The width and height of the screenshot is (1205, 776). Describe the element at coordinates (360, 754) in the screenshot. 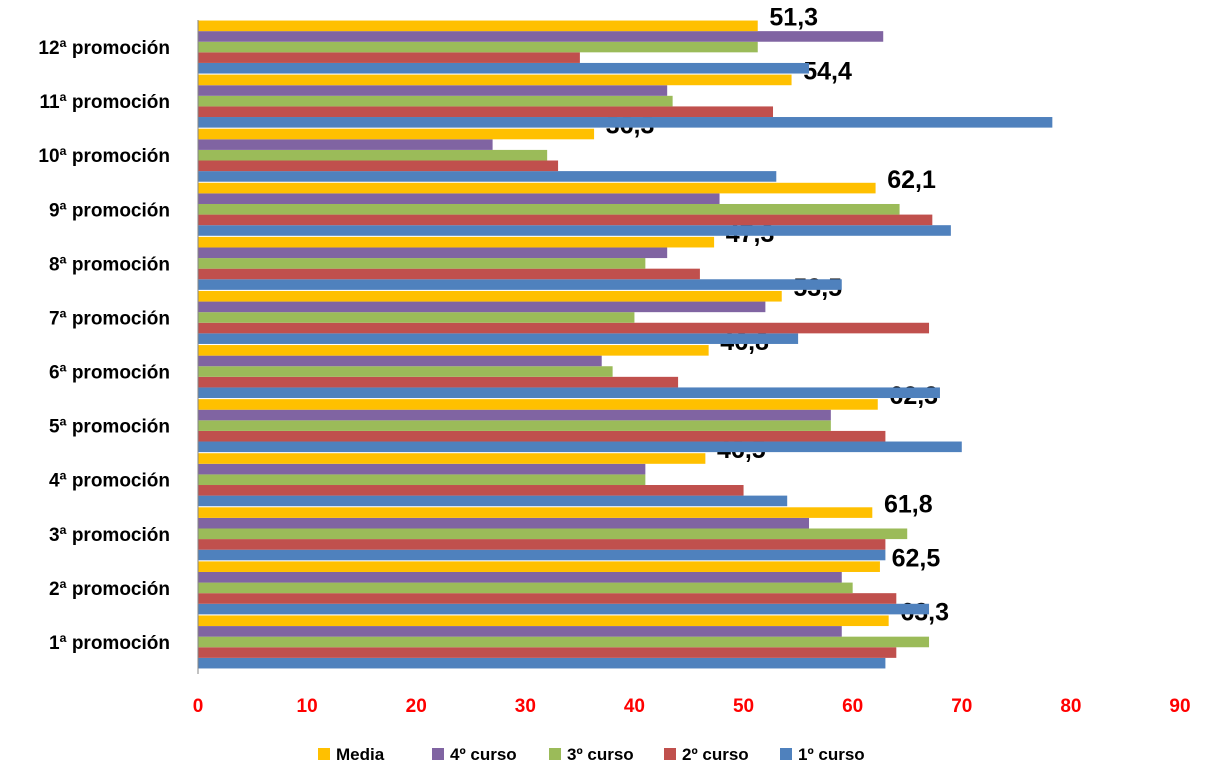

I see `legend-label: Media` at that location.